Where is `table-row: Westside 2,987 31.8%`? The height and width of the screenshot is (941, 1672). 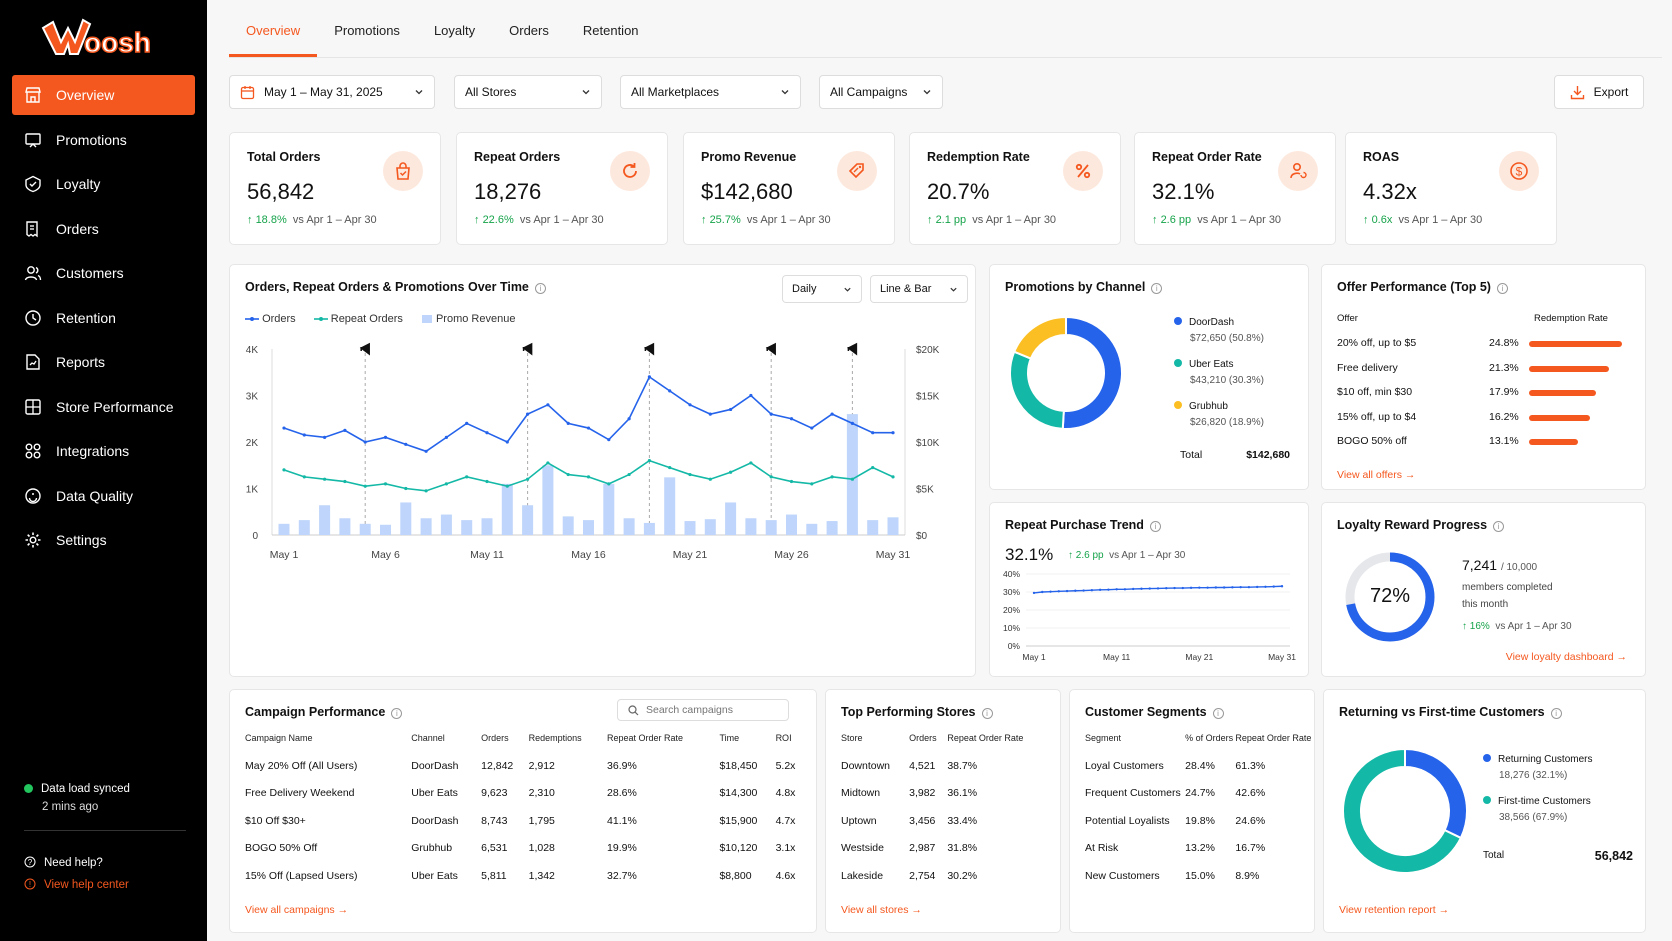 table-row: Westside 2,987 31.8% is located at coordinates (947, 849).